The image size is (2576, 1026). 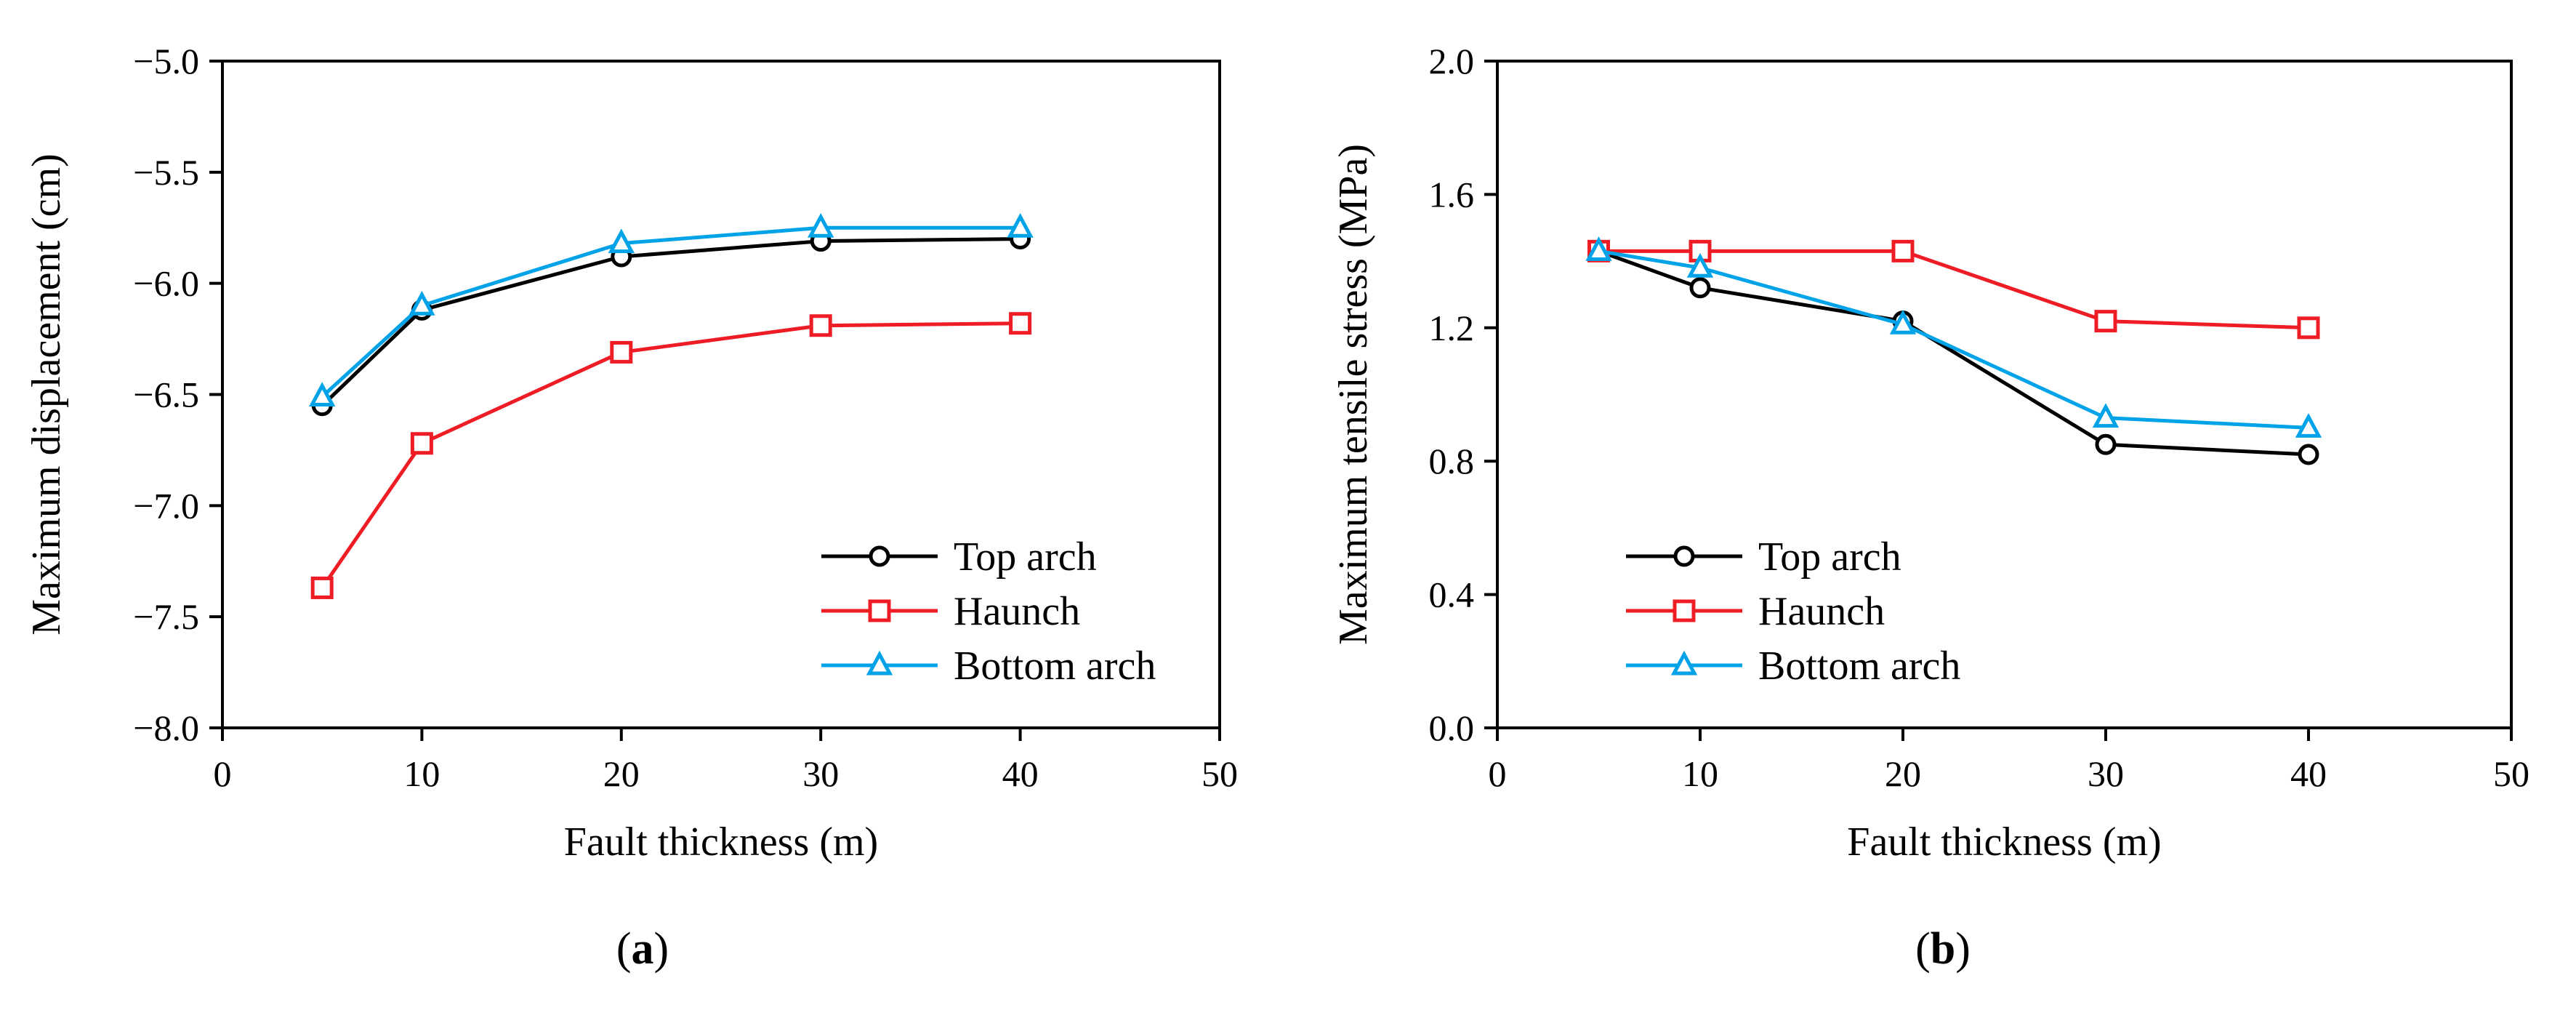 What do you see at coordinates (166, 728) in the screenshot?
I see `y-tick-label: −8.0` at bounding box center [166, 728].